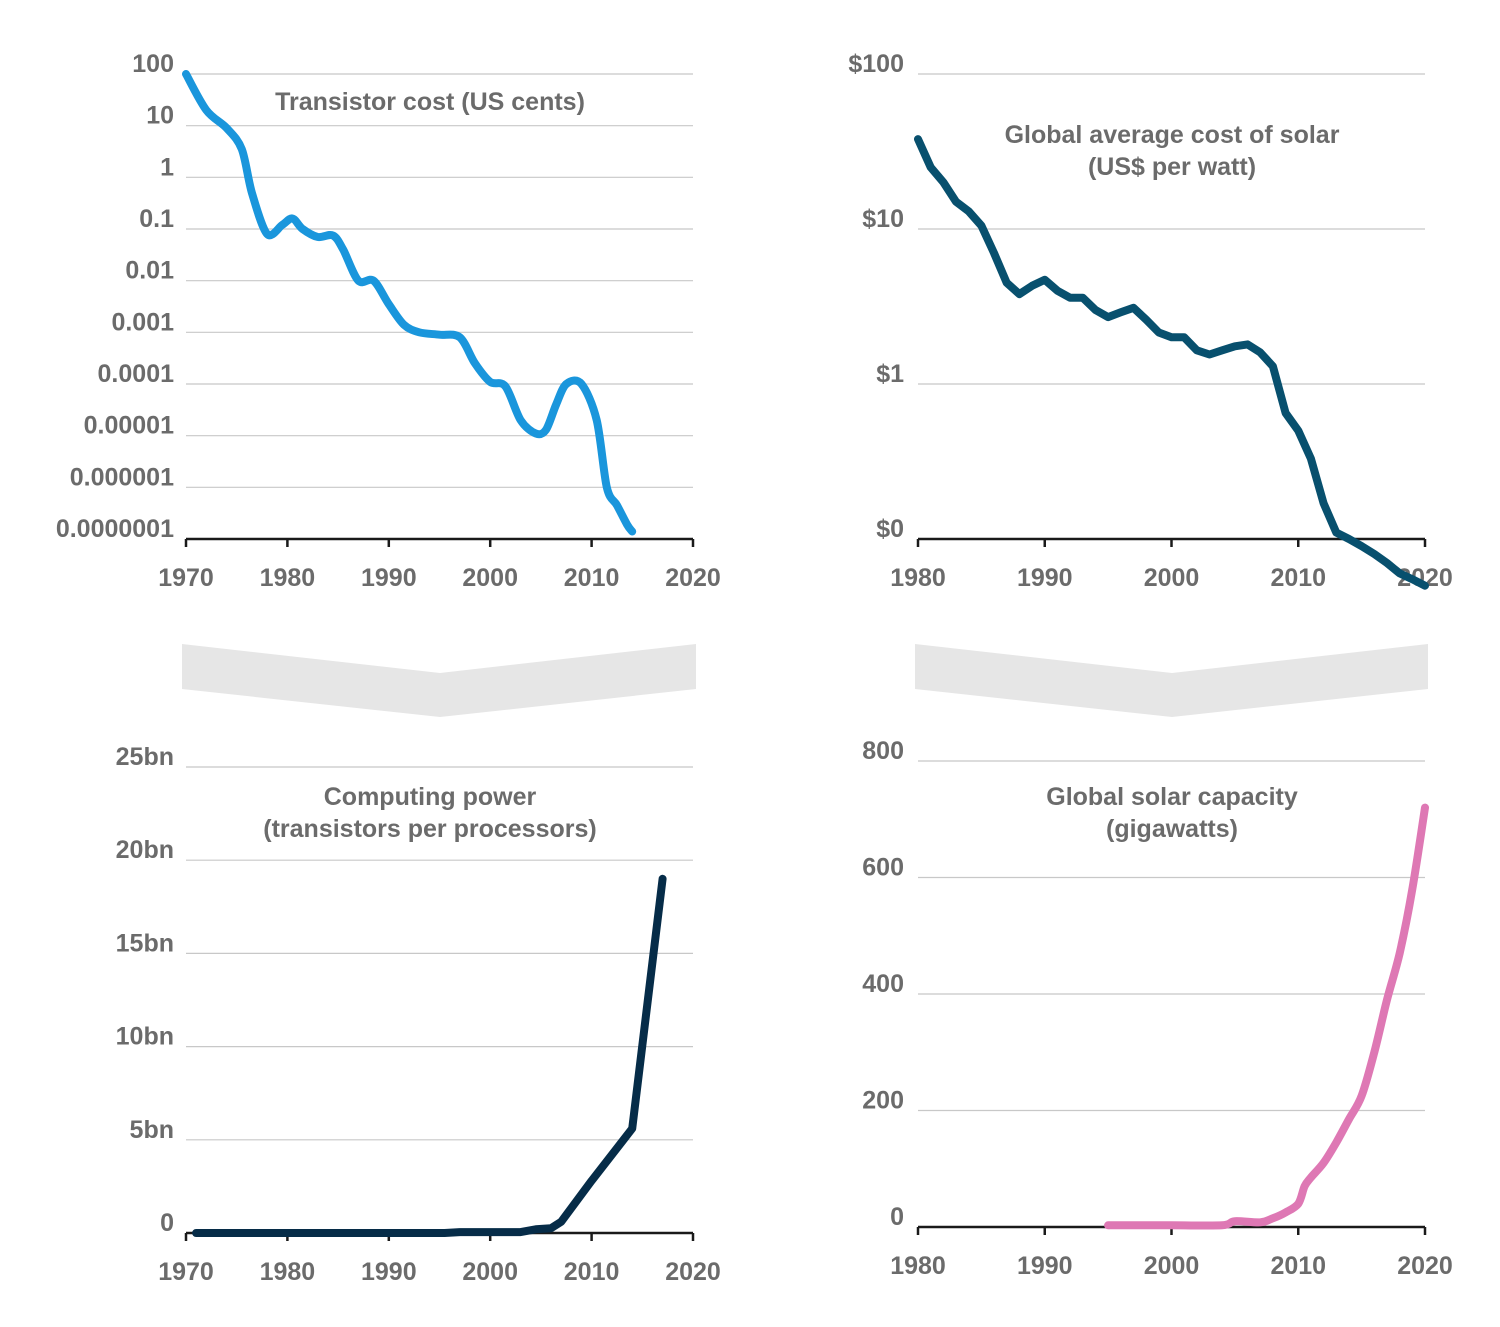 The width and height of the screenshot is (1500, 1327). Describe the element at coordinates (1171, 680) in the screenshot. I see `arrow-down-right` at that location.